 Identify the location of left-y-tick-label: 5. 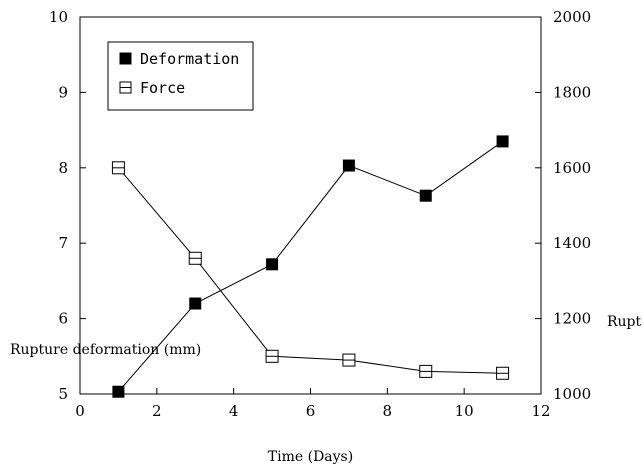
(63, 394).